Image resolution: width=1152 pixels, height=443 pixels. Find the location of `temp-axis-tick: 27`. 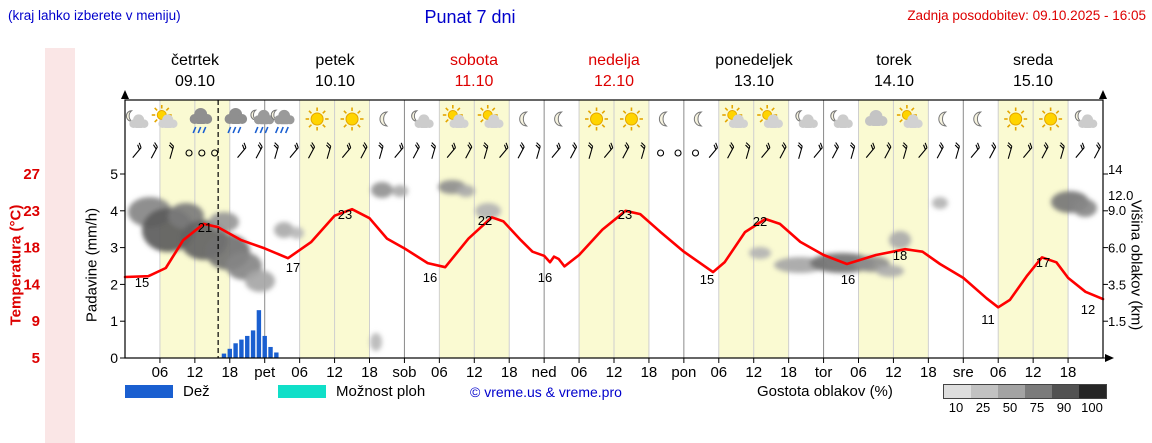

temp-axis-tick: 27 is located at coordinates (31, 174).